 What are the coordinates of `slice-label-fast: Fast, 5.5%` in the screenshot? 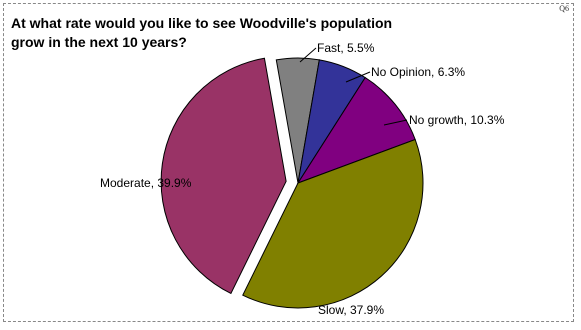 It's located at (346, 48).